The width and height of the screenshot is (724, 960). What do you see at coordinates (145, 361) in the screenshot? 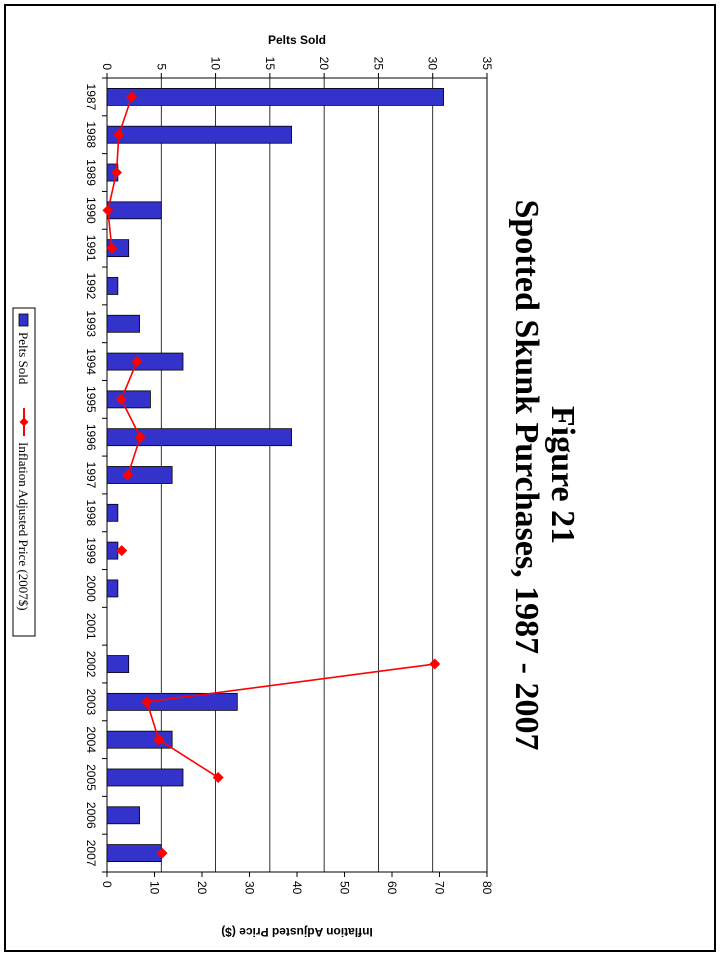
I see `bar-1994` at bounding box center [145, 361].